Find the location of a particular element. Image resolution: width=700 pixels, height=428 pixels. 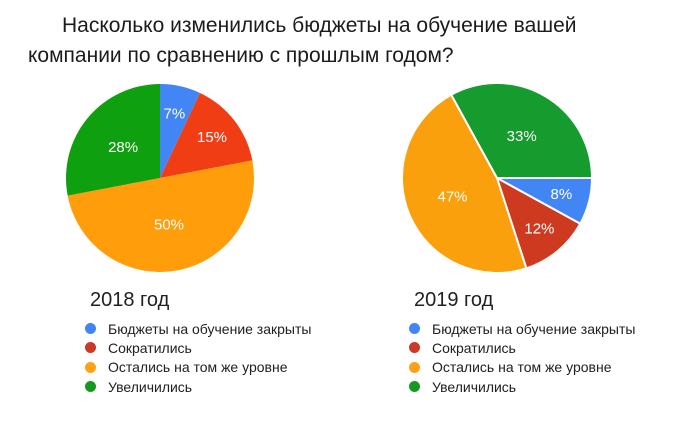

pie-chart-2019: 8% 12% 47% 33% is located at coordinates (497, 177).